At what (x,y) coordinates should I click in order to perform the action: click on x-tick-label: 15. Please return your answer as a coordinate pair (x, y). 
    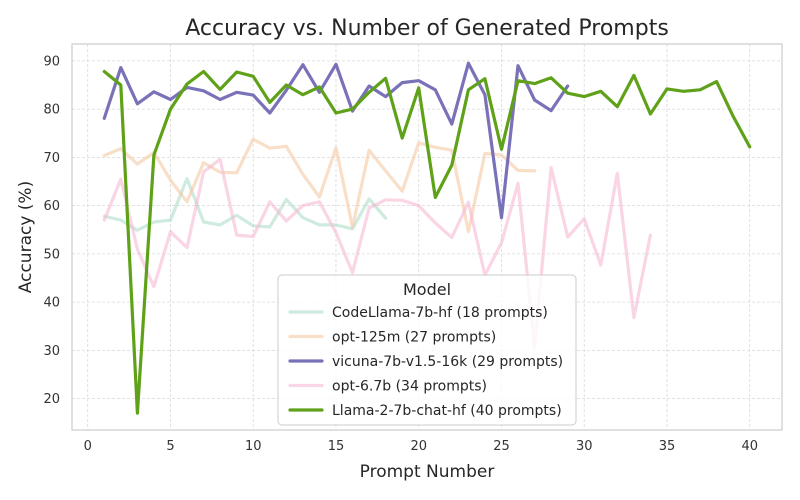
    Looking at the image, I should click on (336, 446).